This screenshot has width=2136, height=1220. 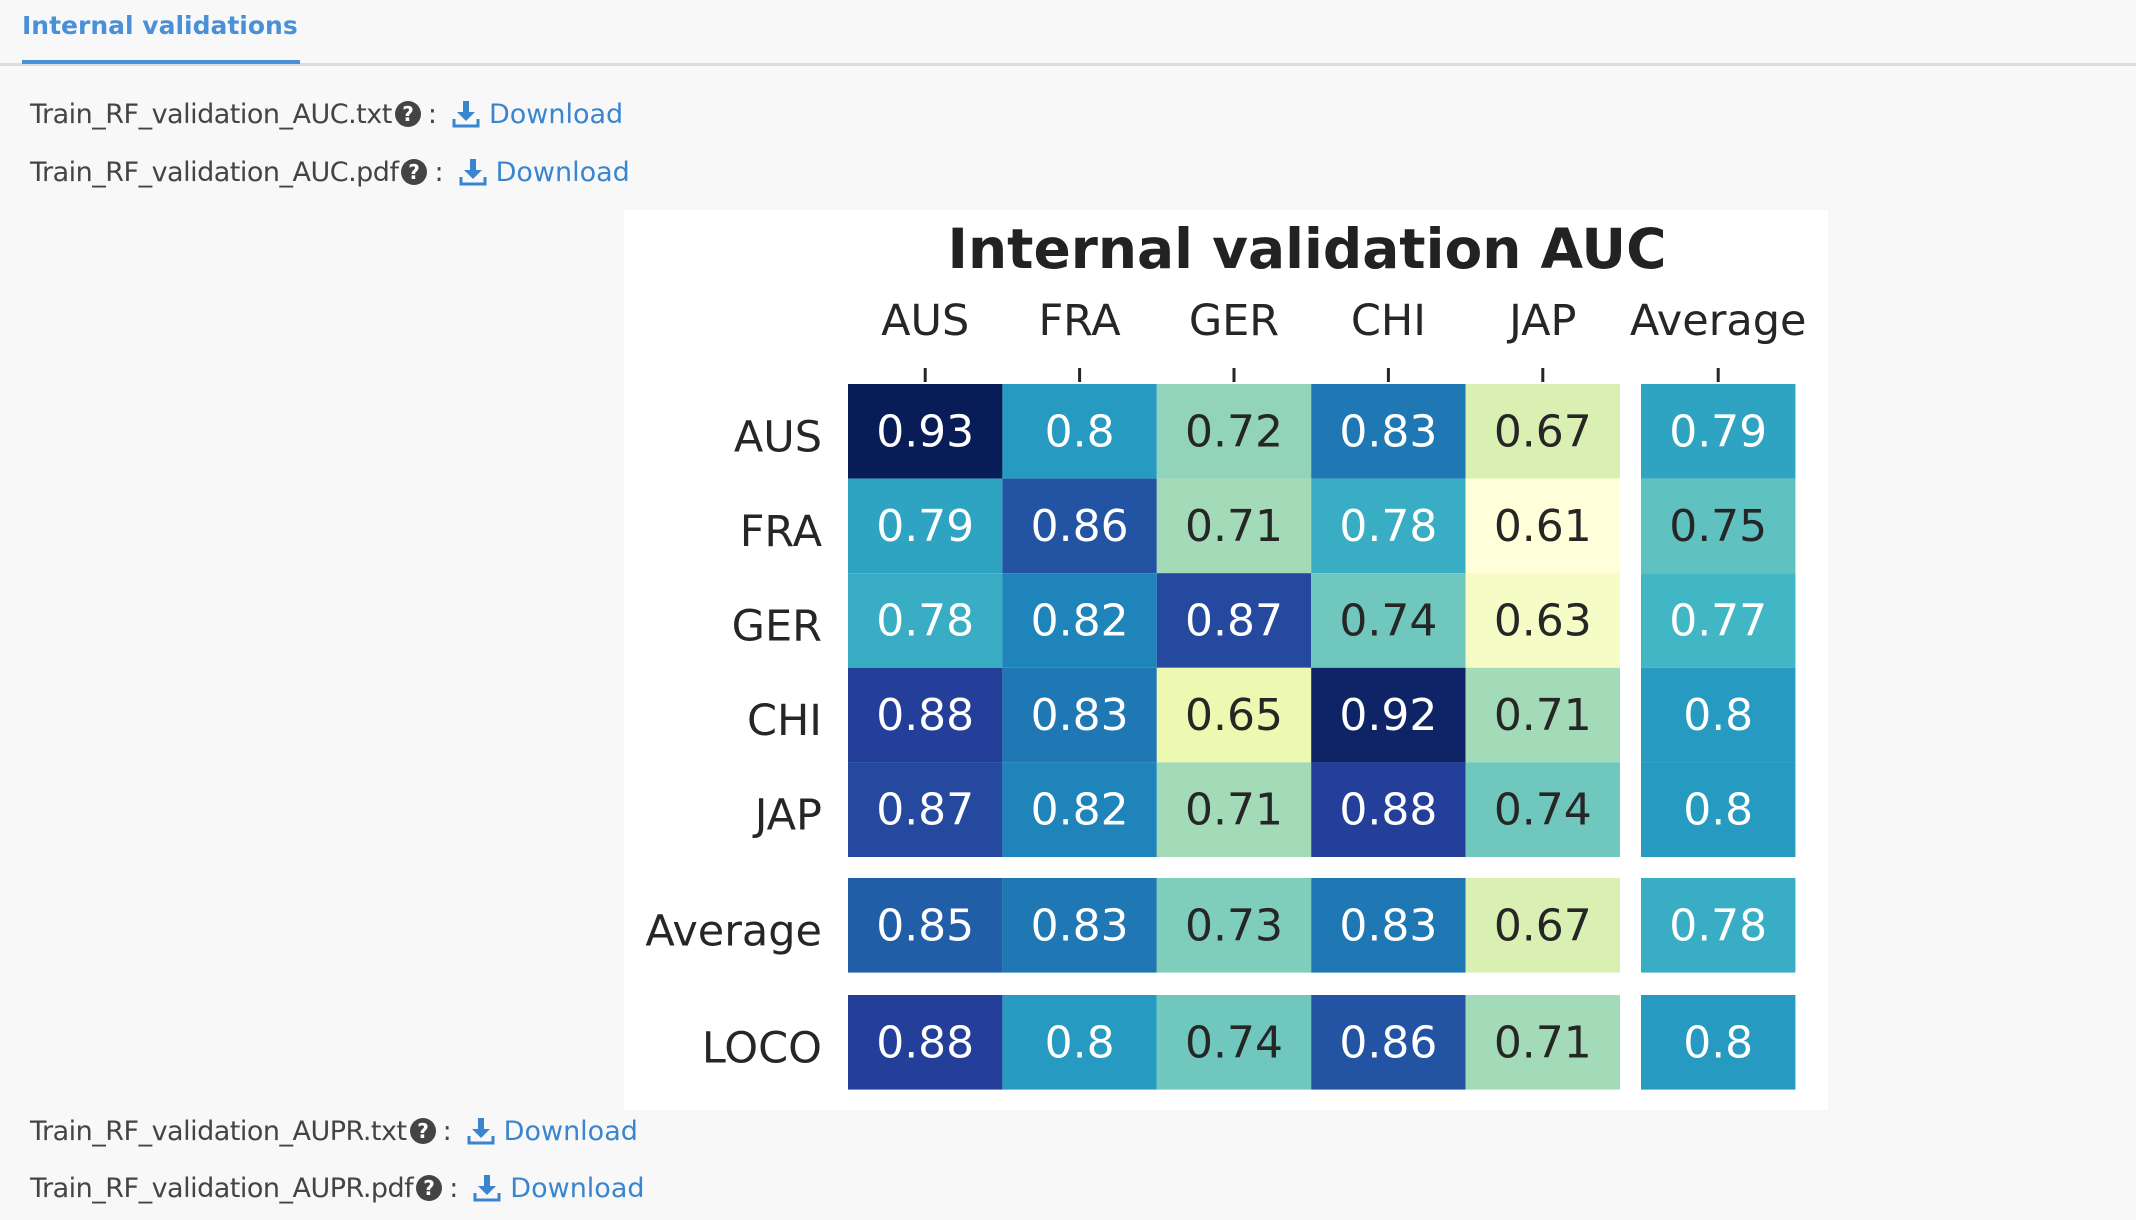 I want to click on row-average-cell-label: 0.75, so click(x=1718, y=526).